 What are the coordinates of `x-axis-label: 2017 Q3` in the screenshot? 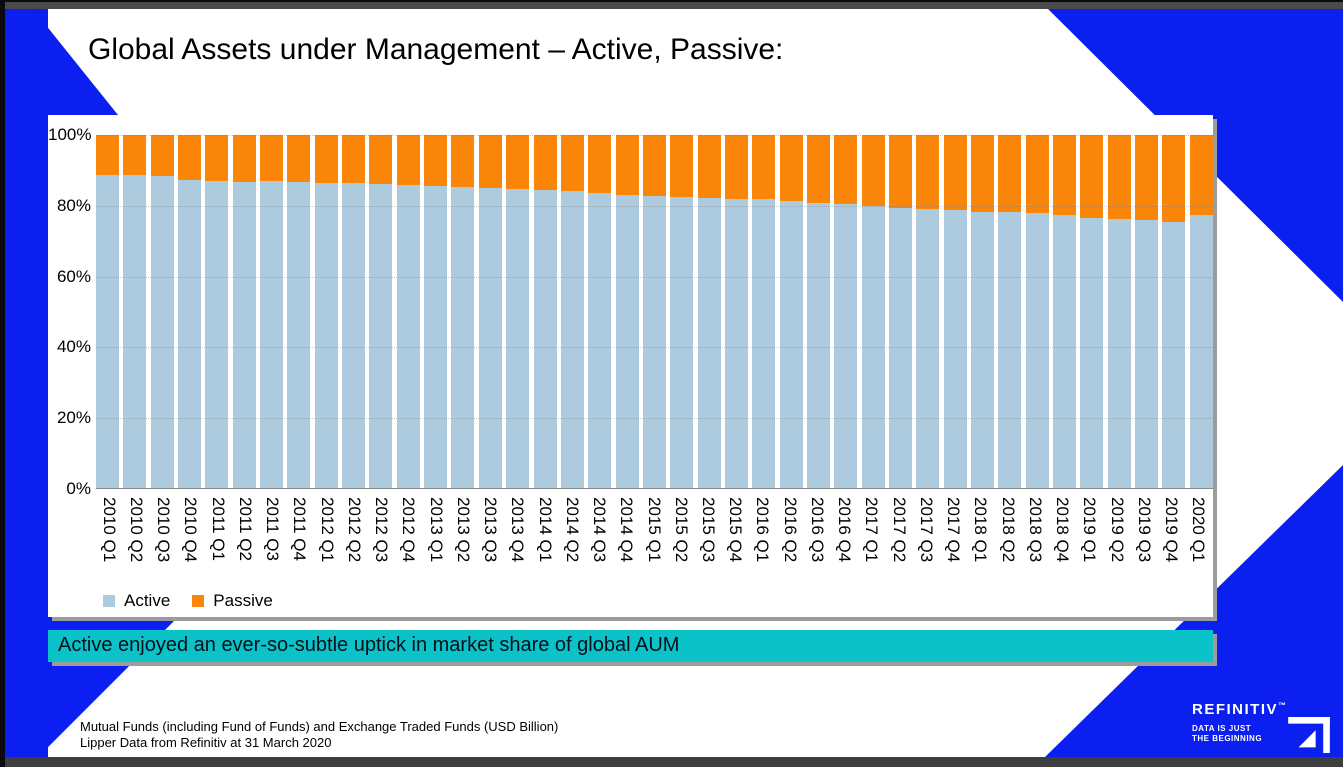 It's located at (926, 530).